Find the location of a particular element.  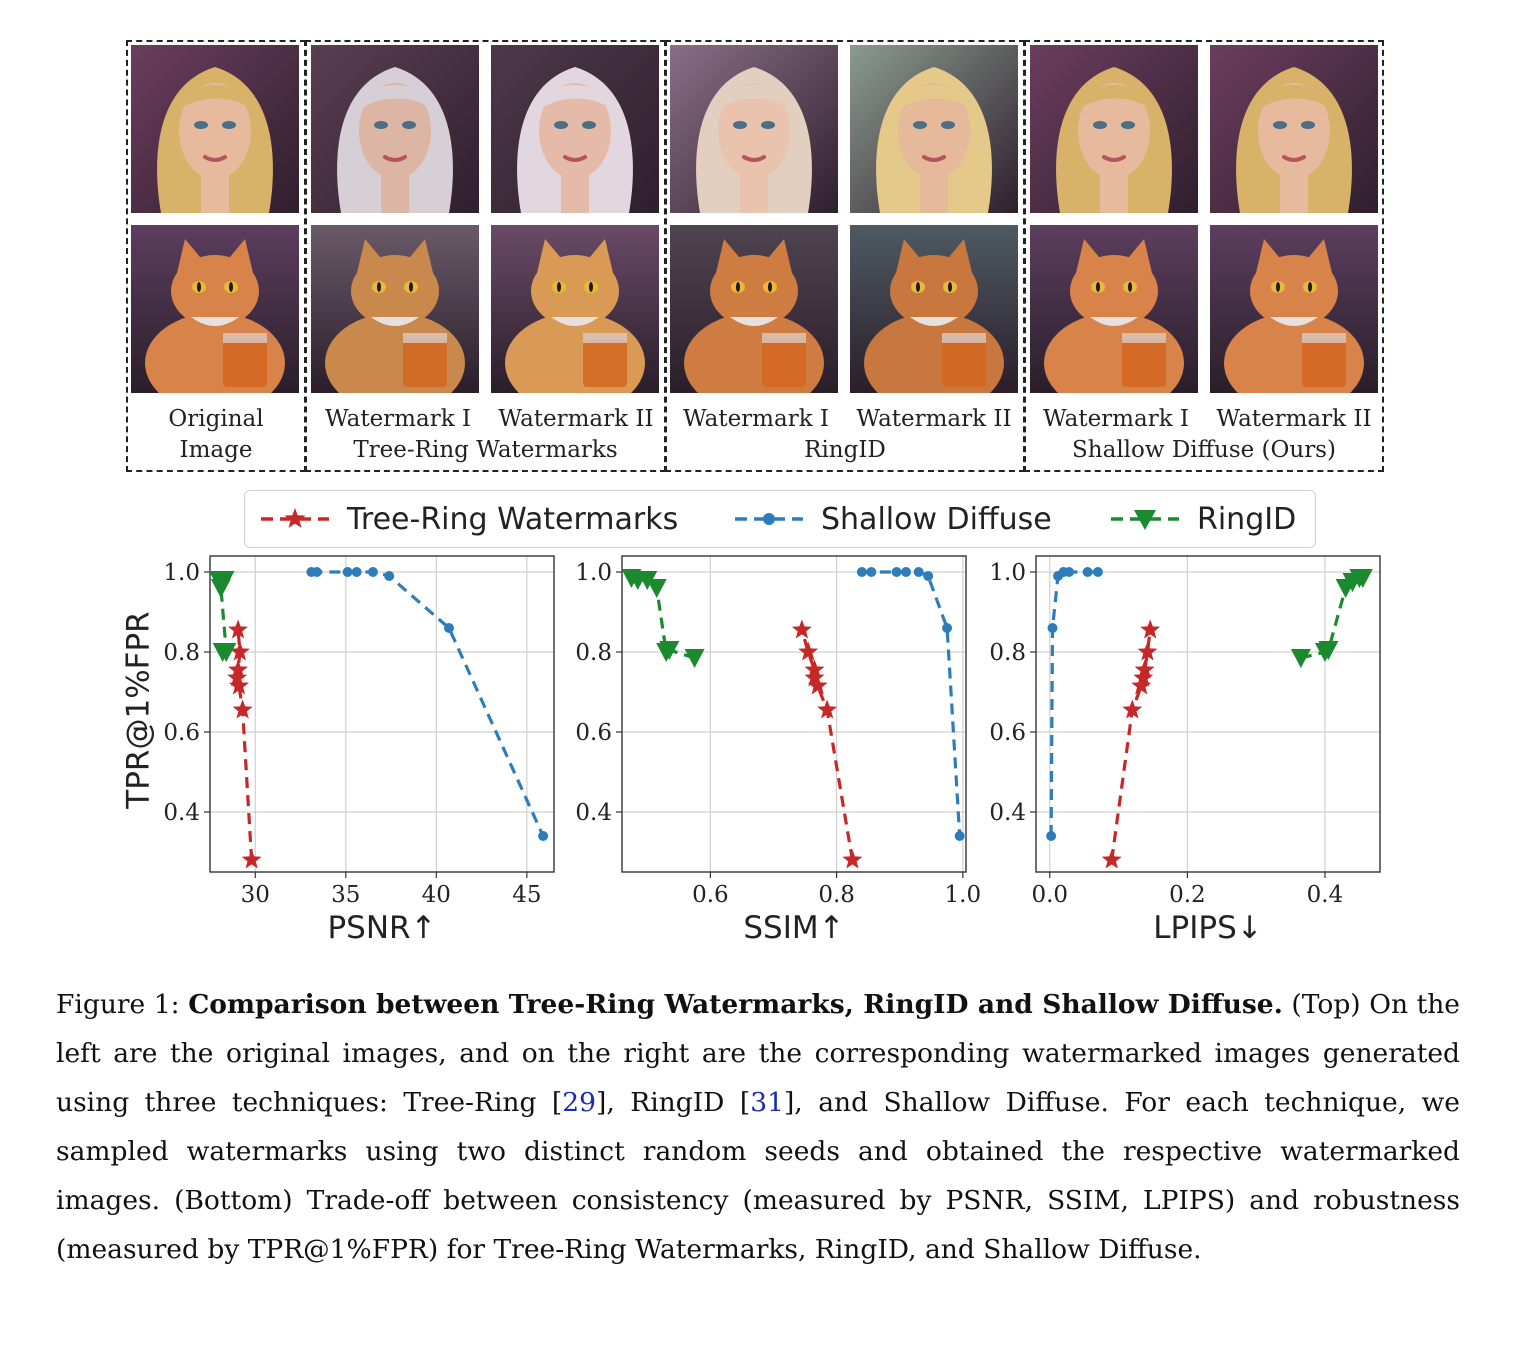

chart-lpips: 0.0 0.2 0.4 0.4 0.6 0.8 1.0 LPIPS↓ is located at coordinates (1185, 750).